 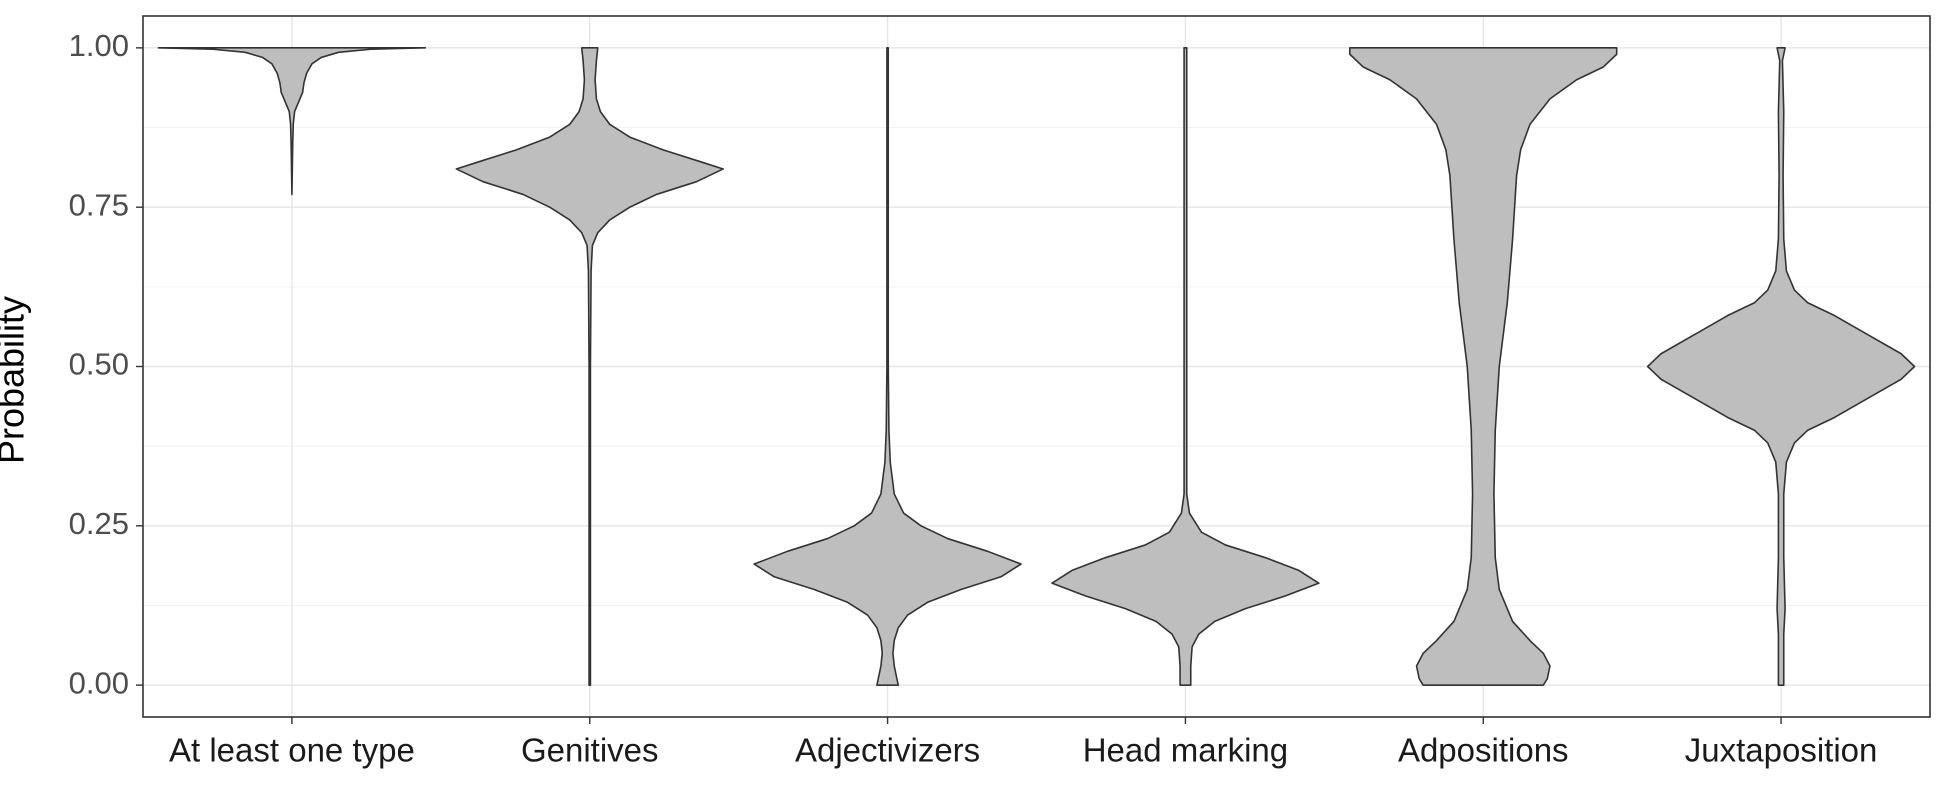 I want to click on y-tick-label: 1.00, so click(x=99, y=45).